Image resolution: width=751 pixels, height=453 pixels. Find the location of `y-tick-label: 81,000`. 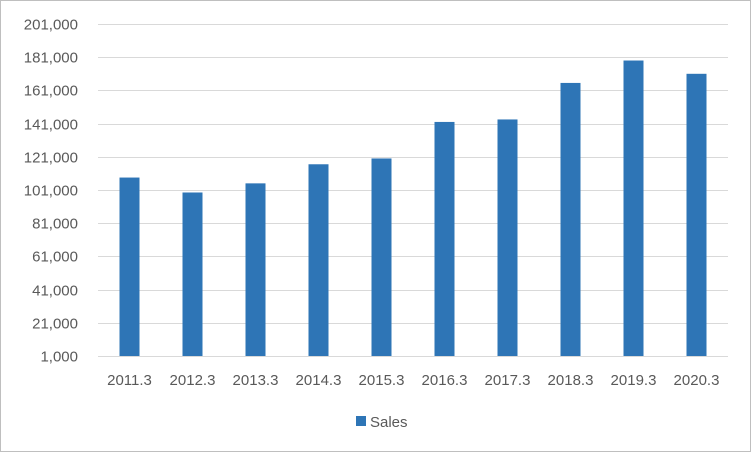

y-tick-label: 81,000 is located at coordinates (55, 224).